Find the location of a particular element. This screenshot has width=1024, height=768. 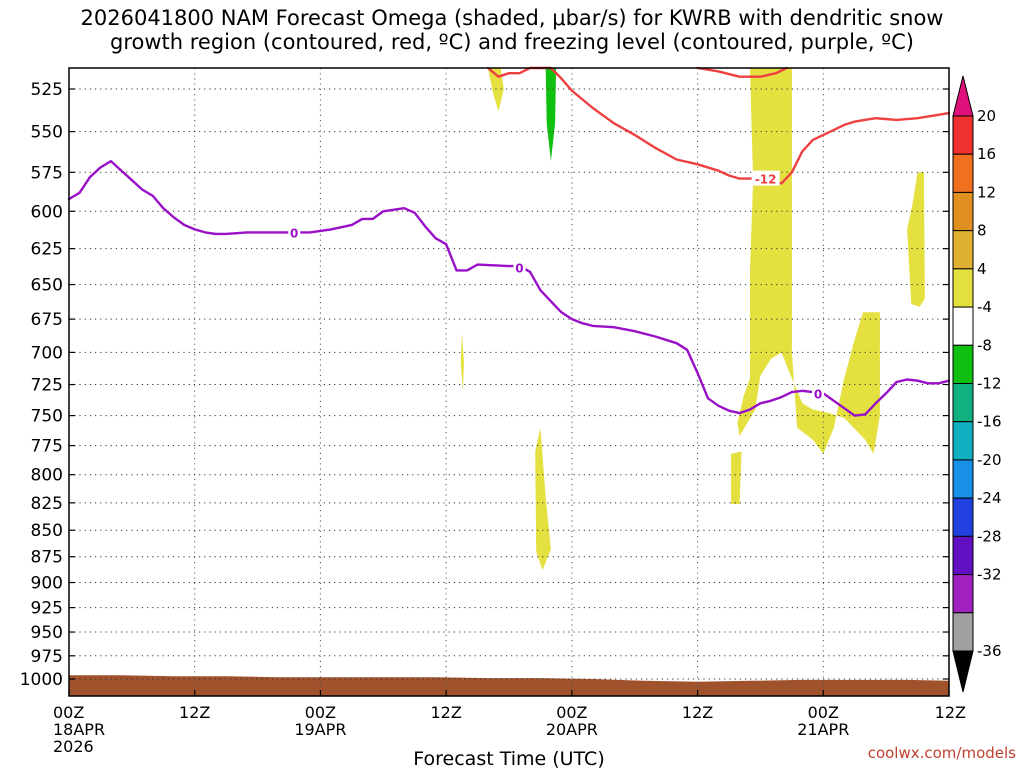

dgz-label-0: -12 is located at coordinates (766, 180).